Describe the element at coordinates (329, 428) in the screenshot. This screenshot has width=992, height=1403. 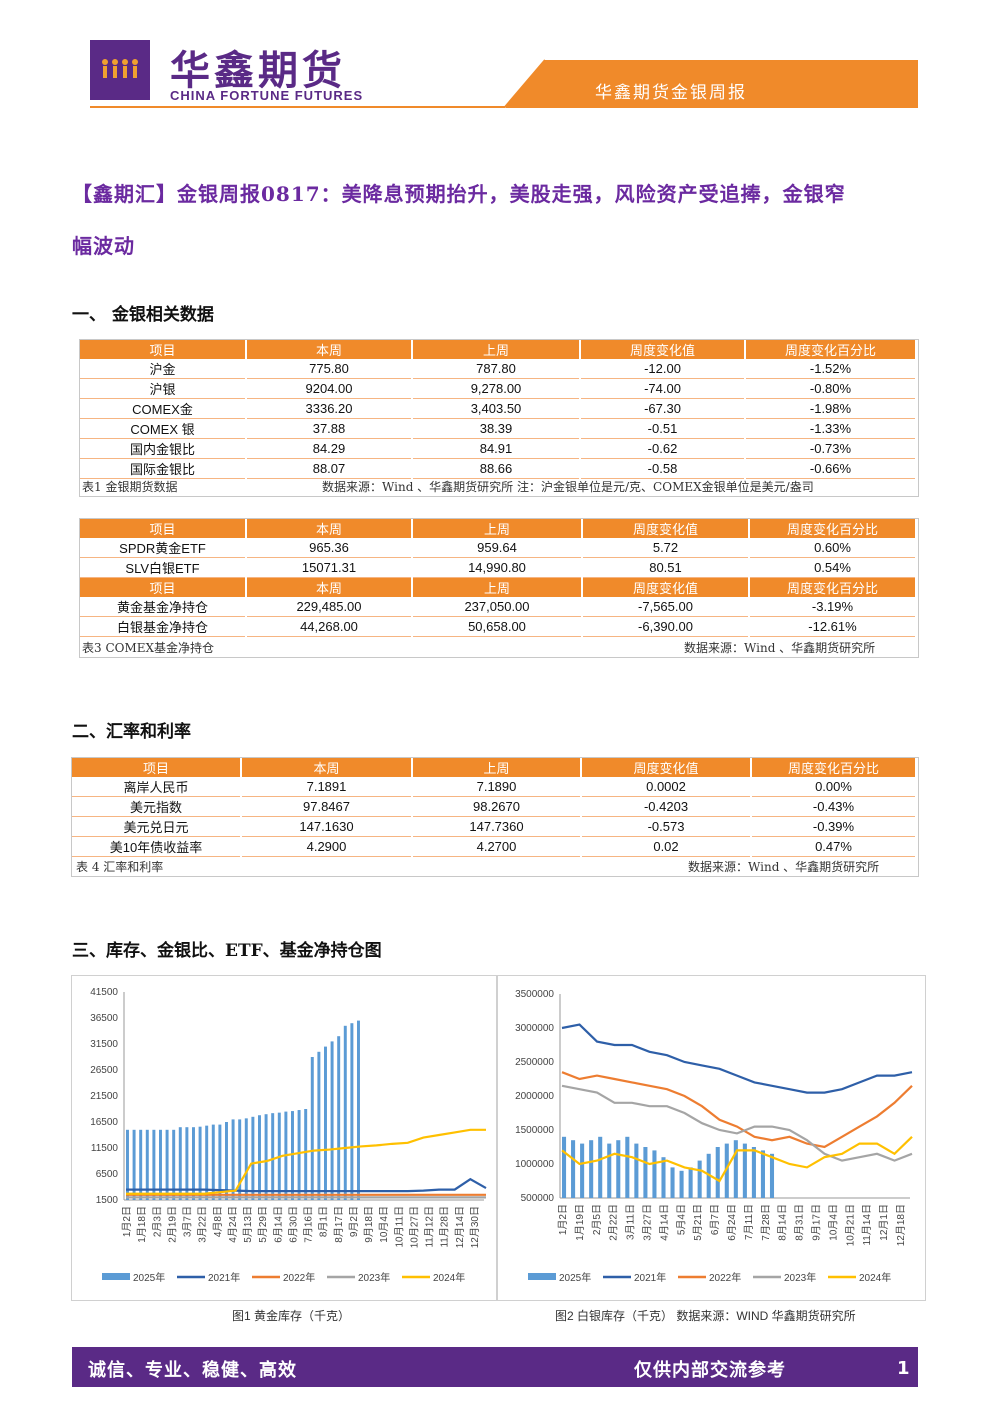
I see `cell: 37.88` at that location.